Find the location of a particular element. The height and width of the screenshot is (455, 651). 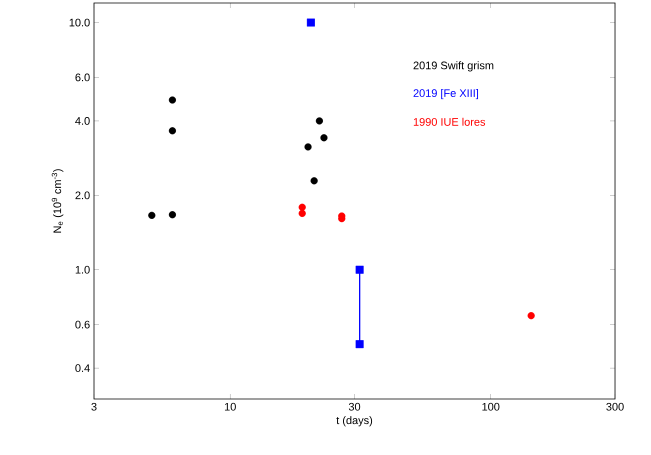

x-axis-title: t (days) is located at coordinates (354, 421).